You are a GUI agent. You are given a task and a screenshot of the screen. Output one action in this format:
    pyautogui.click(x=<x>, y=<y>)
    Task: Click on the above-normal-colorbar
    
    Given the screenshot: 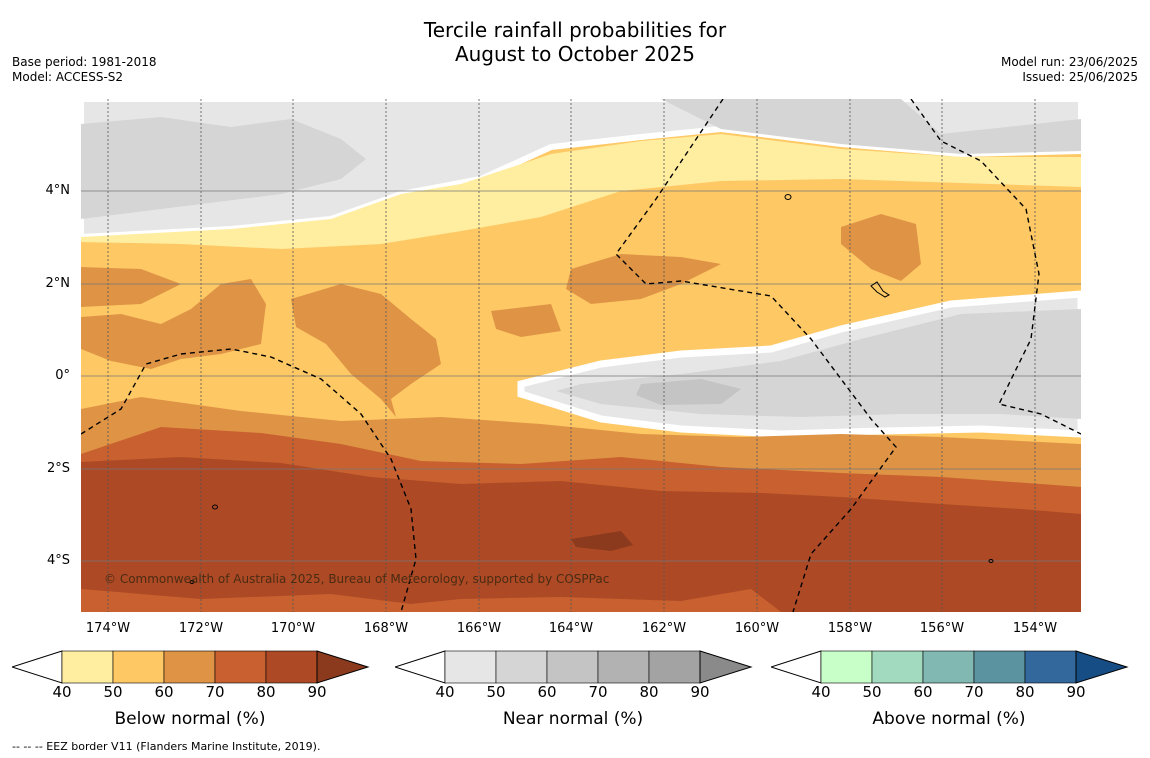 What is the action you would take?
    pyautogui.click(x=950, y=667)
    